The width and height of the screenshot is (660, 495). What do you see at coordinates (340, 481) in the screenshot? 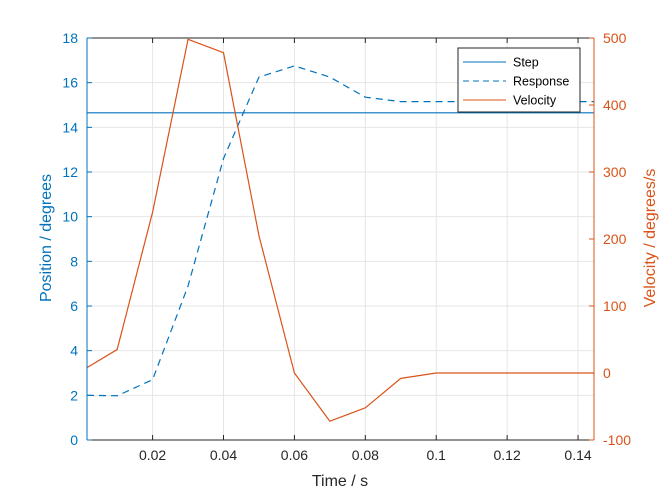
I see `x-axis-title: Time / s` at bounding box center [340, 481].